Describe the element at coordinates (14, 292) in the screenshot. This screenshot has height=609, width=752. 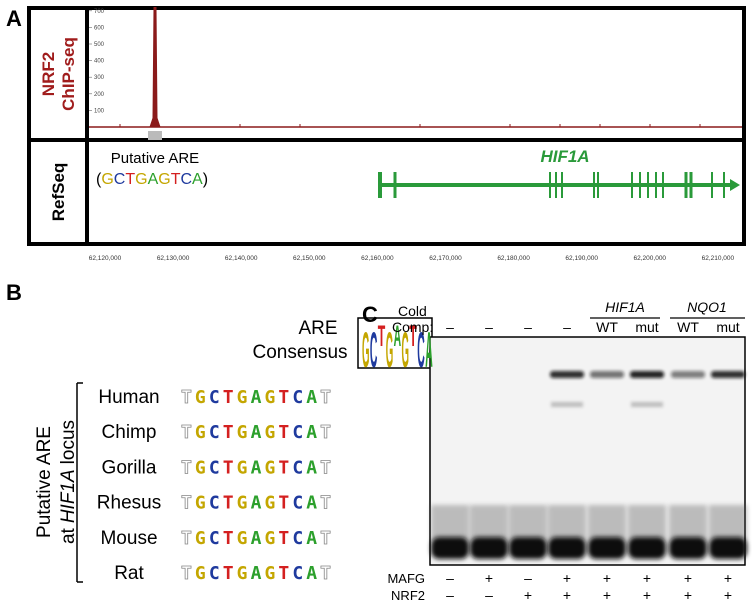
I see `panel-label: B` at that location.